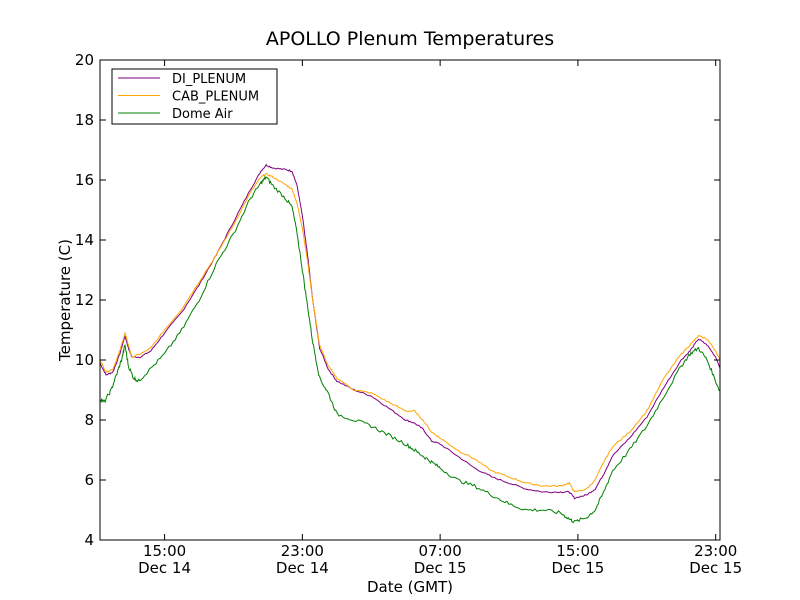  I want to click on y-tick-label: 20, so click(84, 60).